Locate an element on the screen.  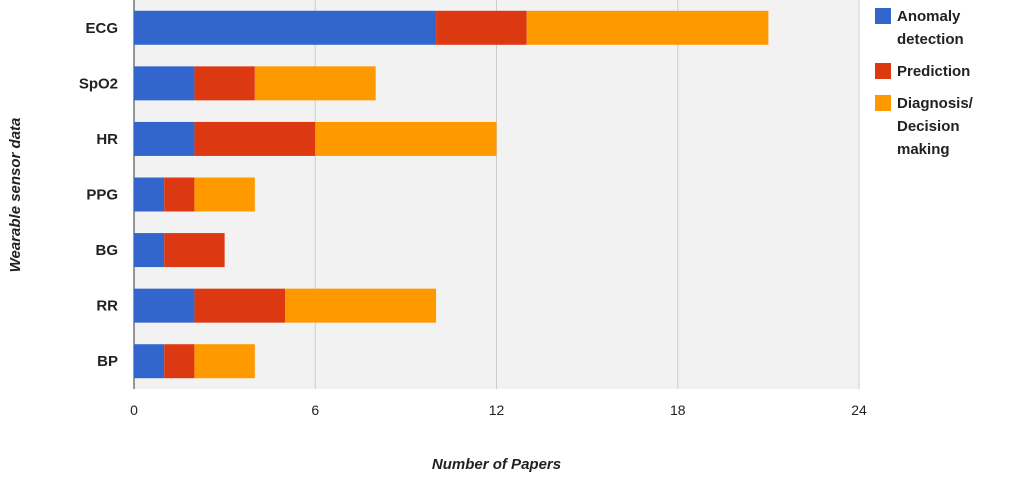
category-labels: ECG SpO2 HR PPG BG RR BP is located at coordinates (98, 195).